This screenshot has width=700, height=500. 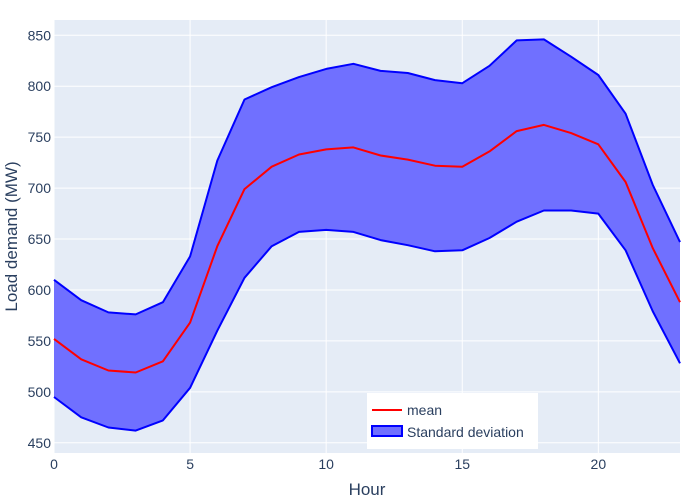 What do you see at coordinates (40, 341) in the screenshot?
I see `y-tick-label: 550` at bounding box center [40, 341].